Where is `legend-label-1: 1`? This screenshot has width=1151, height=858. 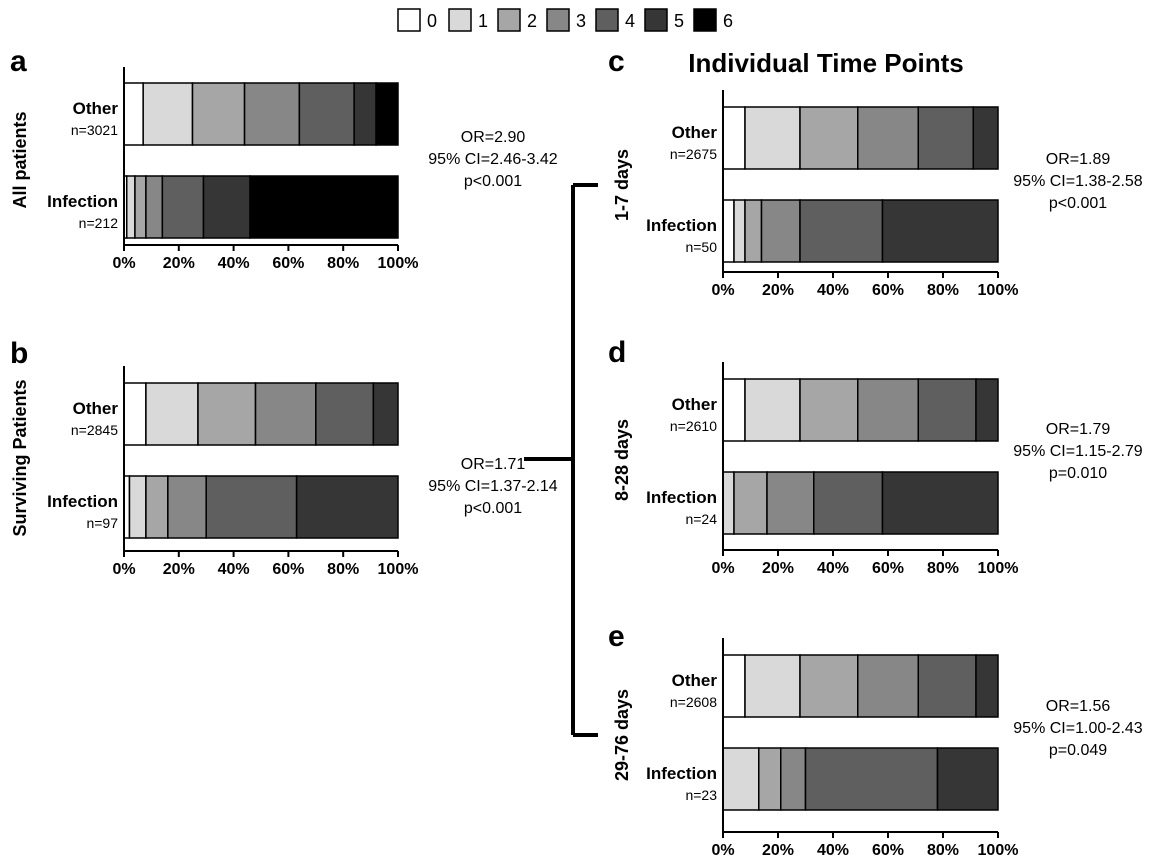 legend-label-1: 1 is located at coordinates (483, 21).